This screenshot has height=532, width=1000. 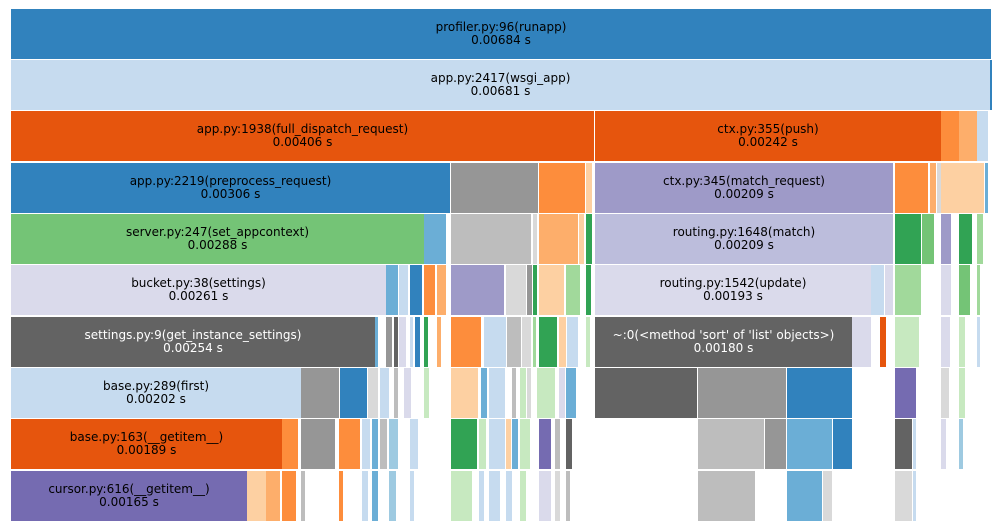 What do you see at coordinates (744, 188) in the screenshot?
I see `flame-frame-ctx-py-345-match-request: ctx.py:345(match_request) 0.00209 s` at bounding box center [744, 188].